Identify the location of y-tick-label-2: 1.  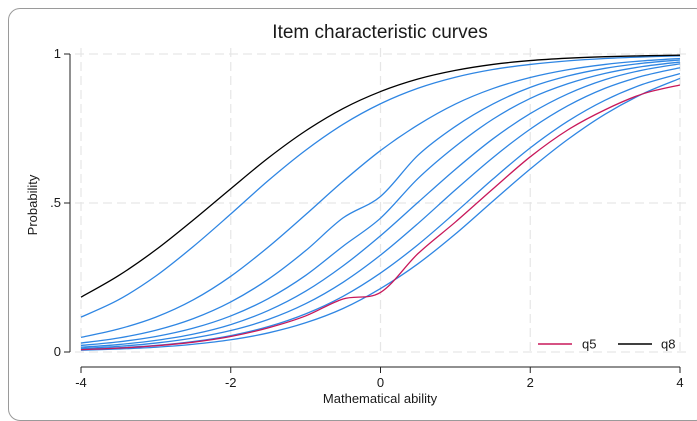
(57, 53).